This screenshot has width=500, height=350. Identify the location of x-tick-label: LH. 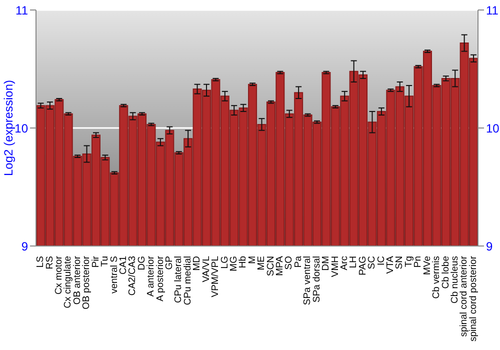
(354, 262).